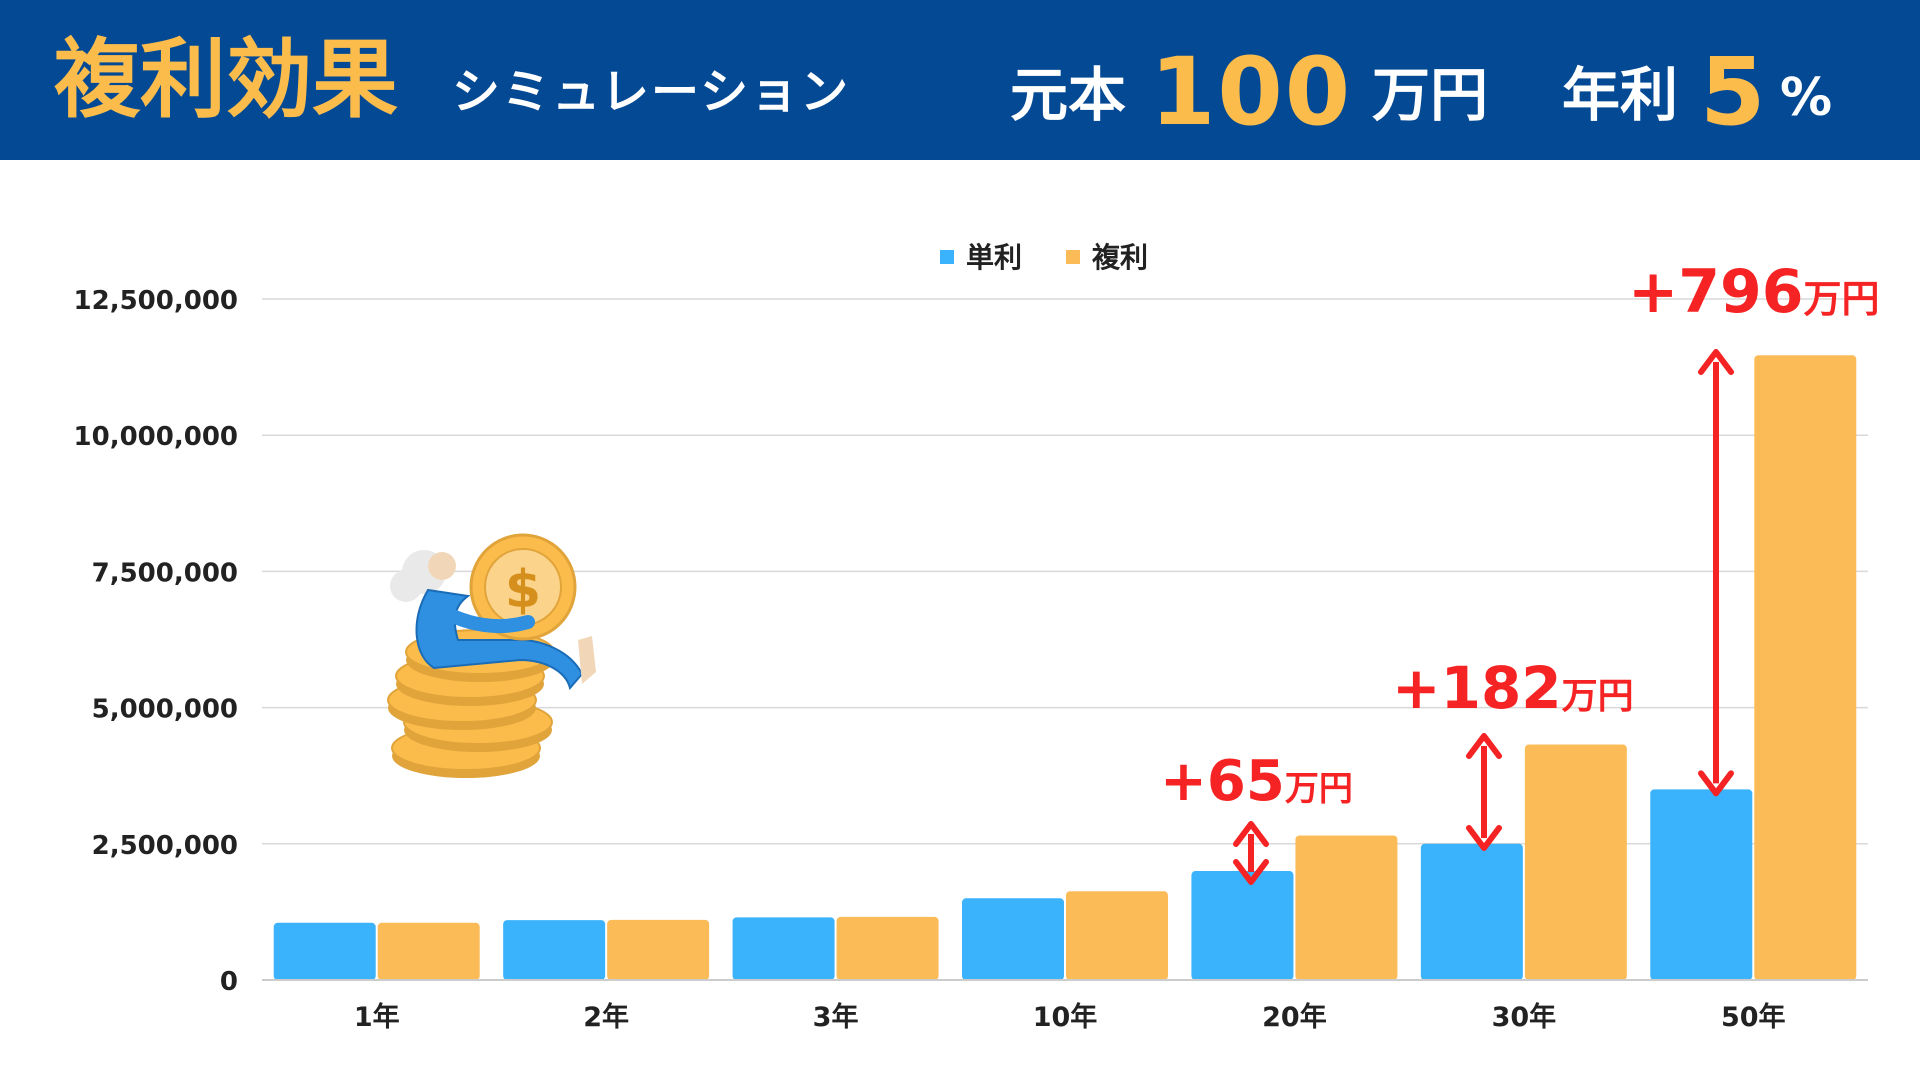 The height and width of the screenshot is (1080, 1920). I want to click on y-tick-label: 7,500,000, so click(165, 573).